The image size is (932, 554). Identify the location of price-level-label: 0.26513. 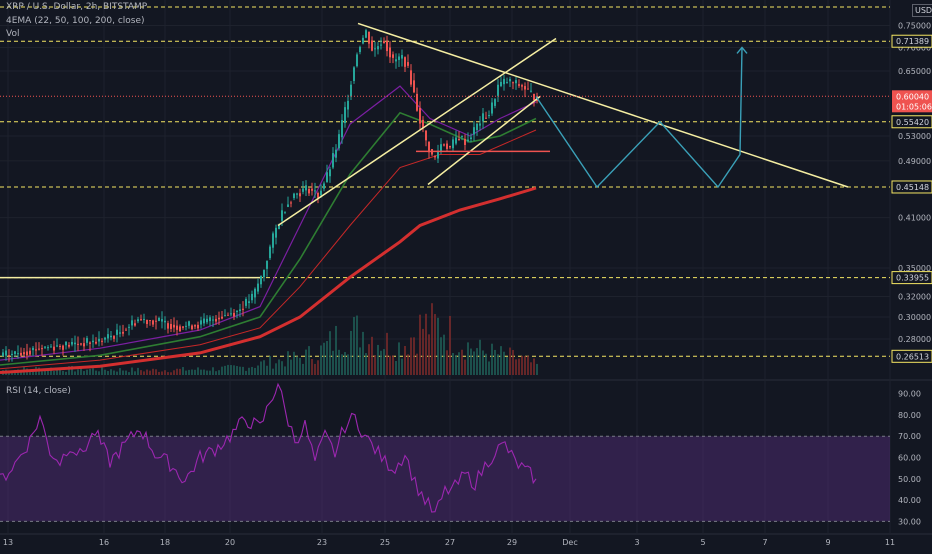
(912, 356).